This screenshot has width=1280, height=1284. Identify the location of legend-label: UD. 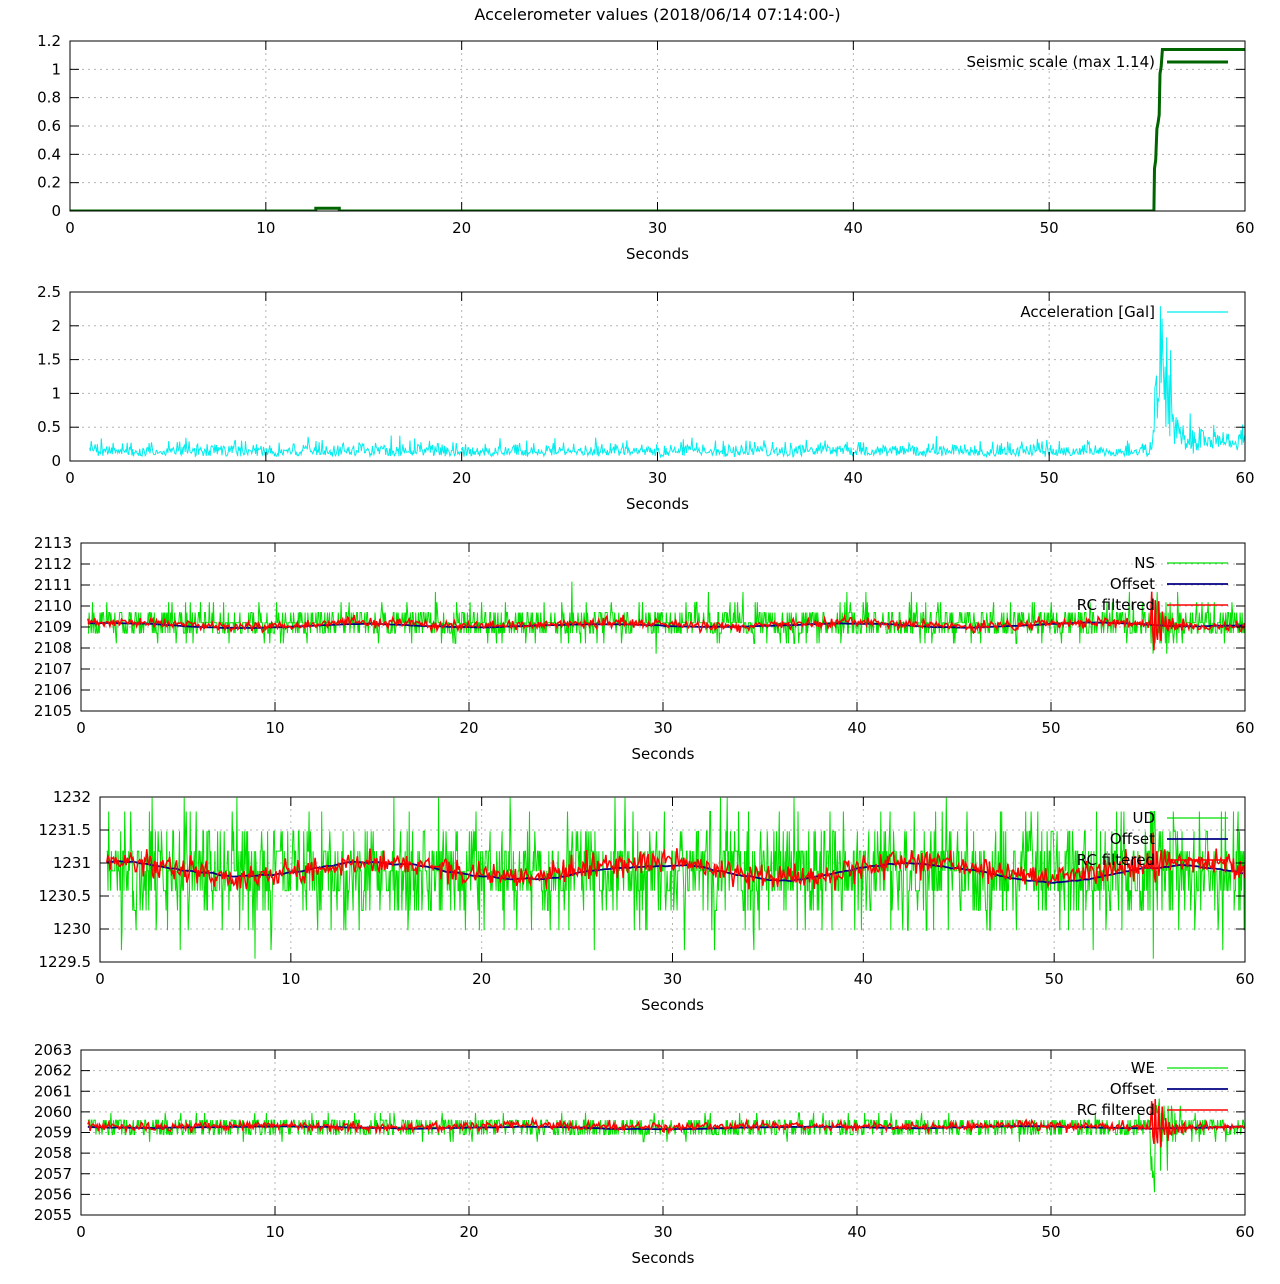
(1143, 818).